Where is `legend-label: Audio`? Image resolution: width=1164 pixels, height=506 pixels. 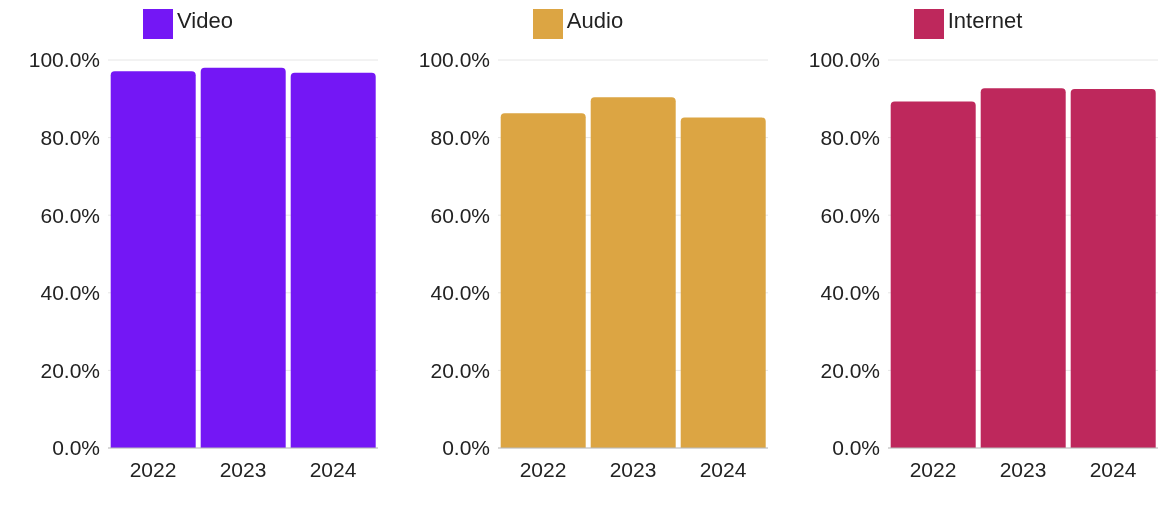
legend-label: Audio is located at coordinates (595, 20).